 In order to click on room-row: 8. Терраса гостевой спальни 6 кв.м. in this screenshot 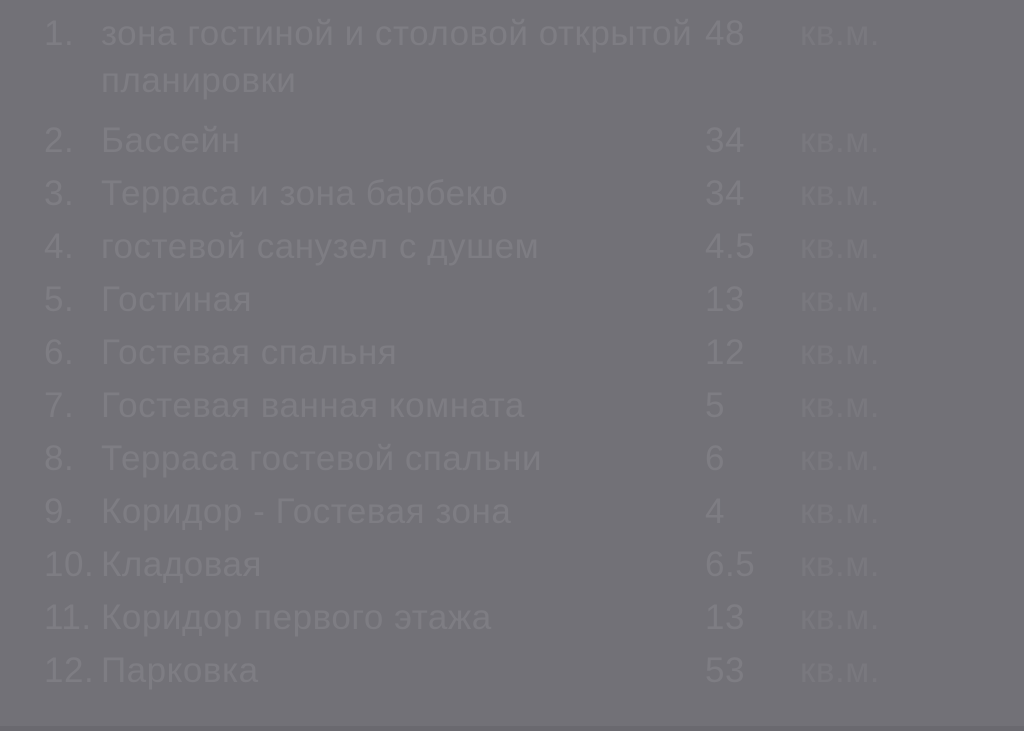, I will do `click(534, 458)`.